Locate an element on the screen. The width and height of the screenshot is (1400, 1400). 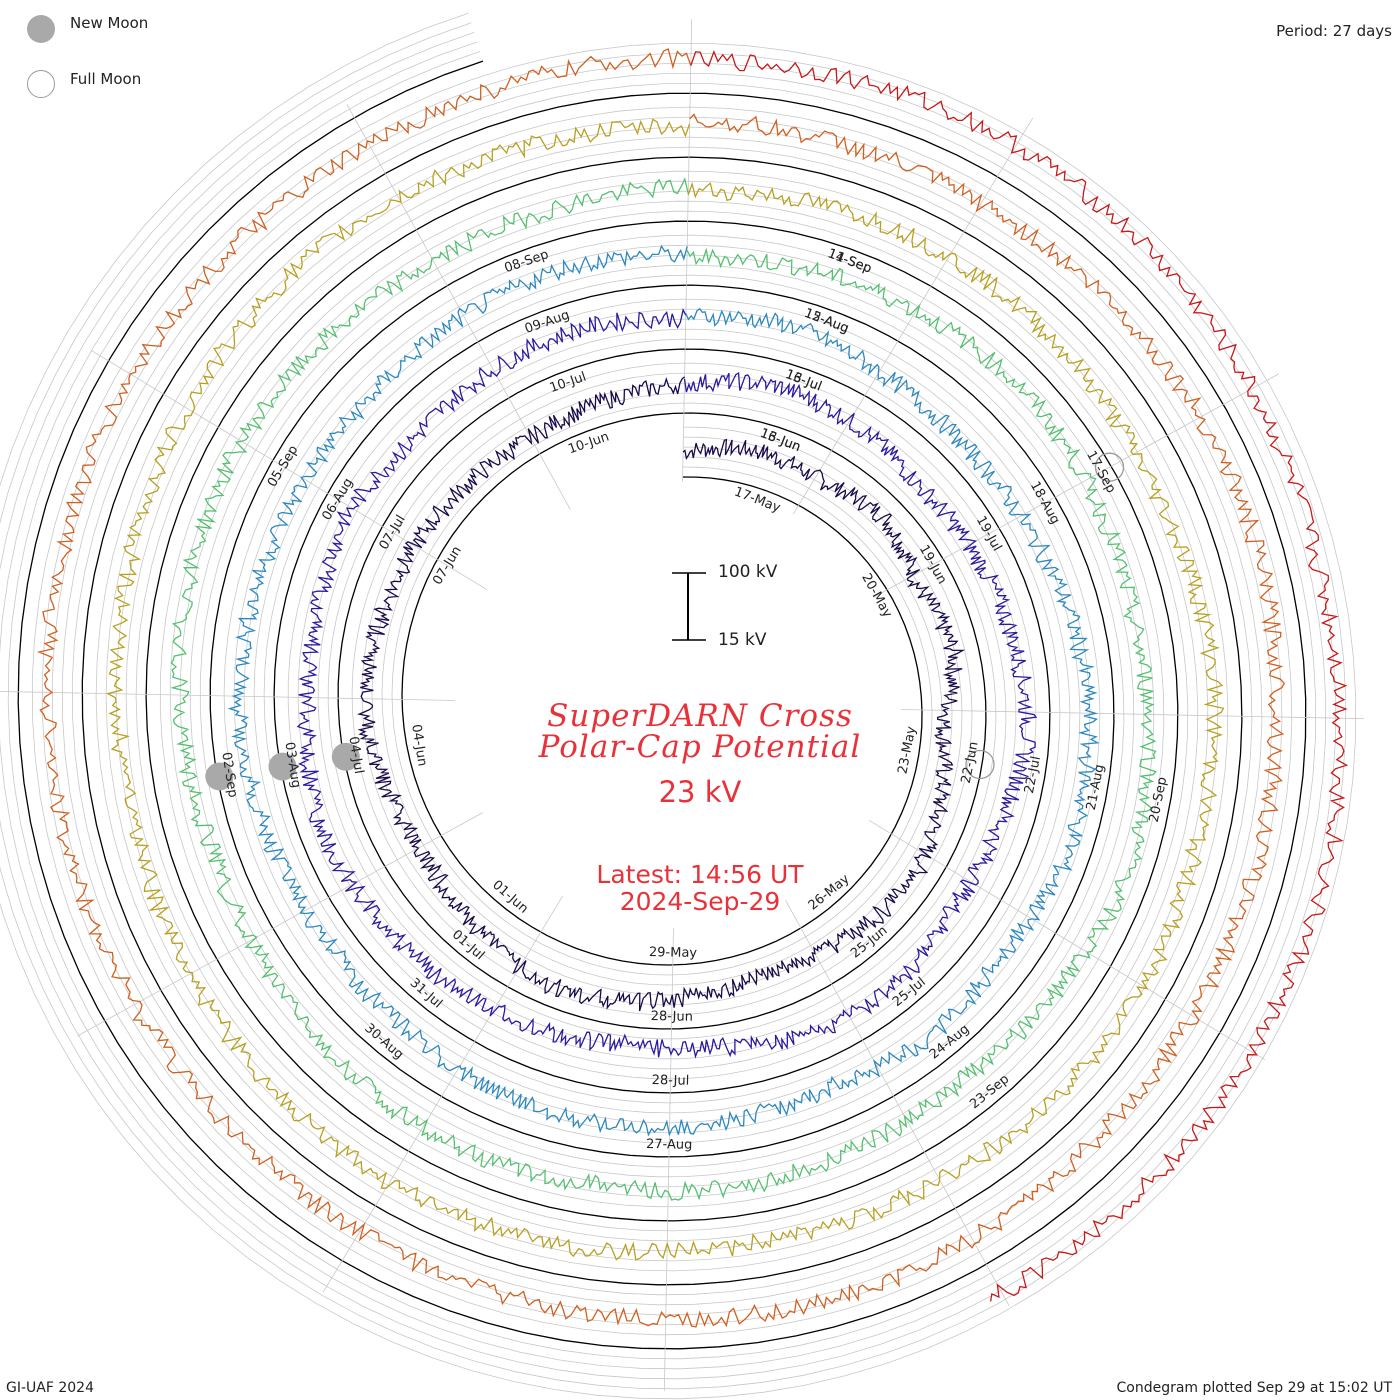
date-label: 16-Jun is located at coordinates (780, 440).